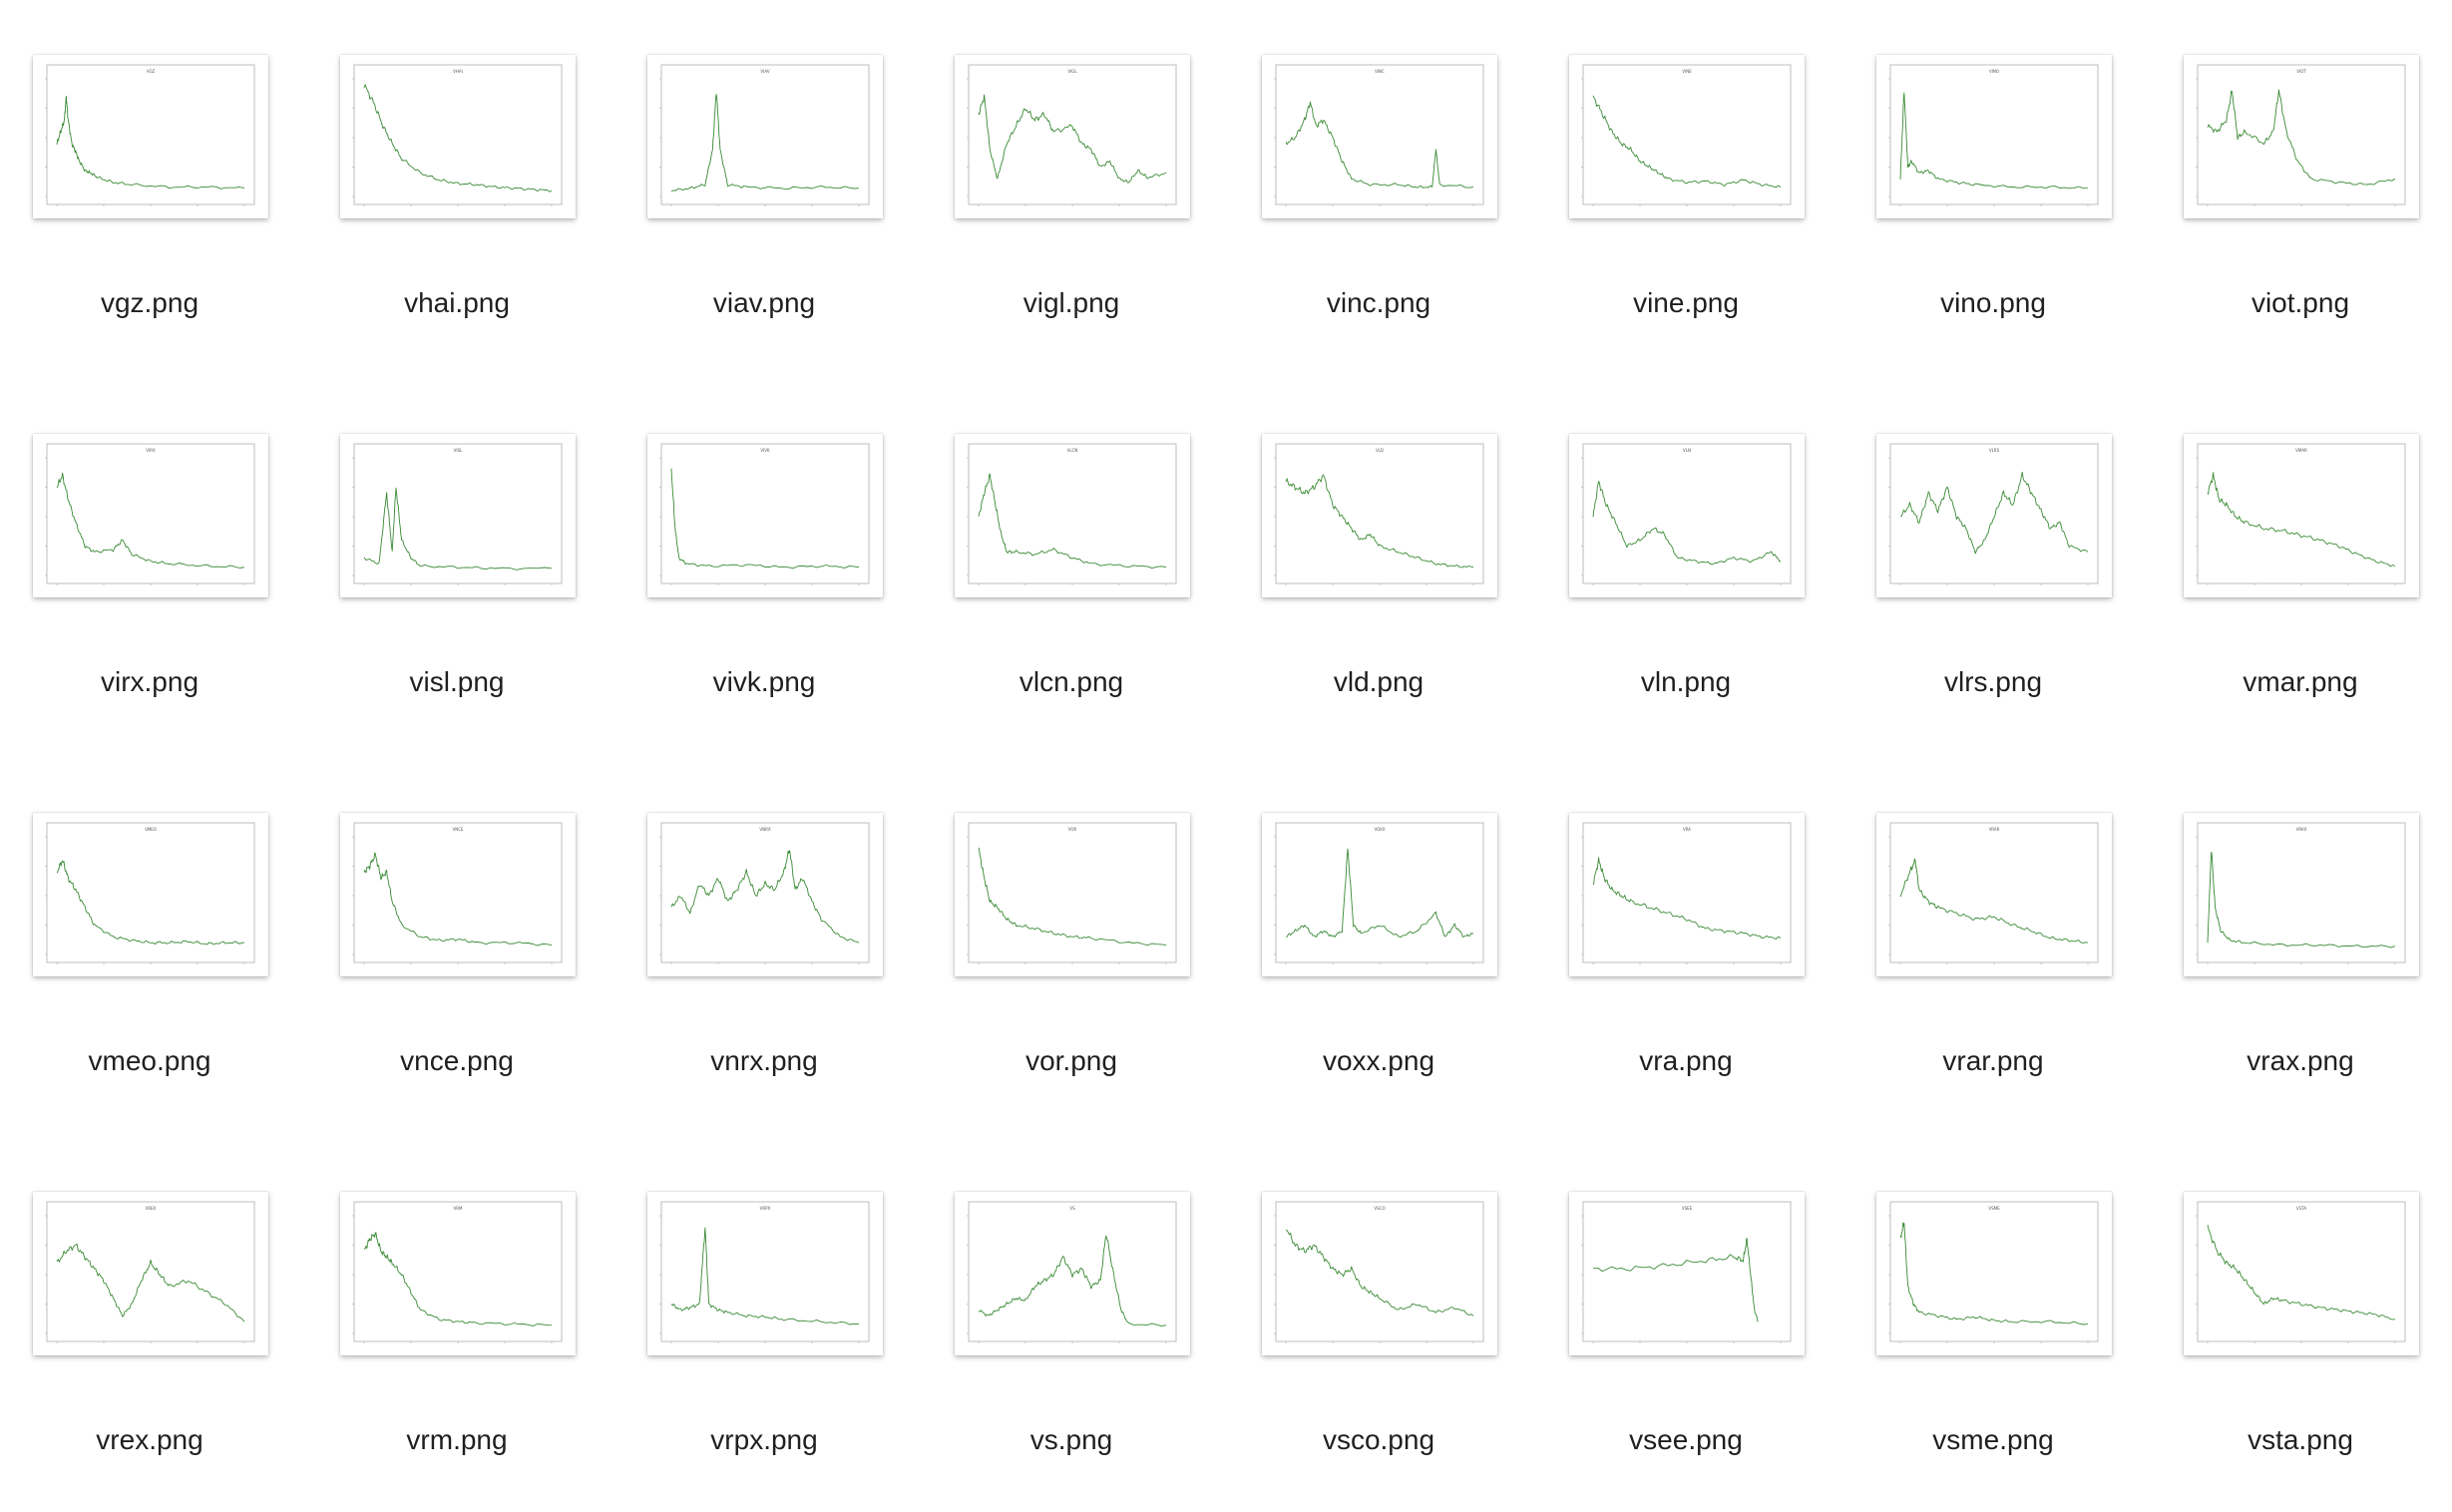 Image resolution: width=2452 pixels, height=1512 pixels. What do you see at coordinates (1993, 302) in the screenshot?
I see `file-name-label: vino.png` at bounding box center [1993, 302].